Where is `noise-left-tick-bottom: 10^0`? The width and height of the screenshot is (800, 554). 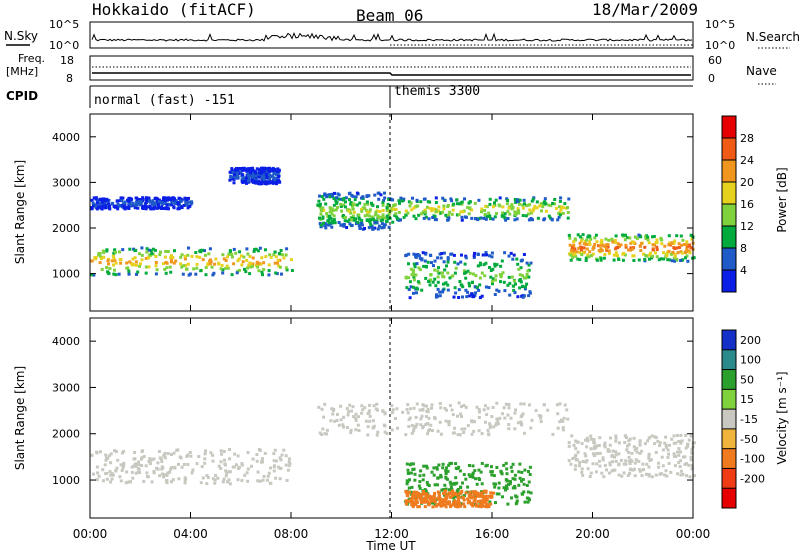
noise-left-tick-bottom: 10^0 is located at coordinates (64, 45).